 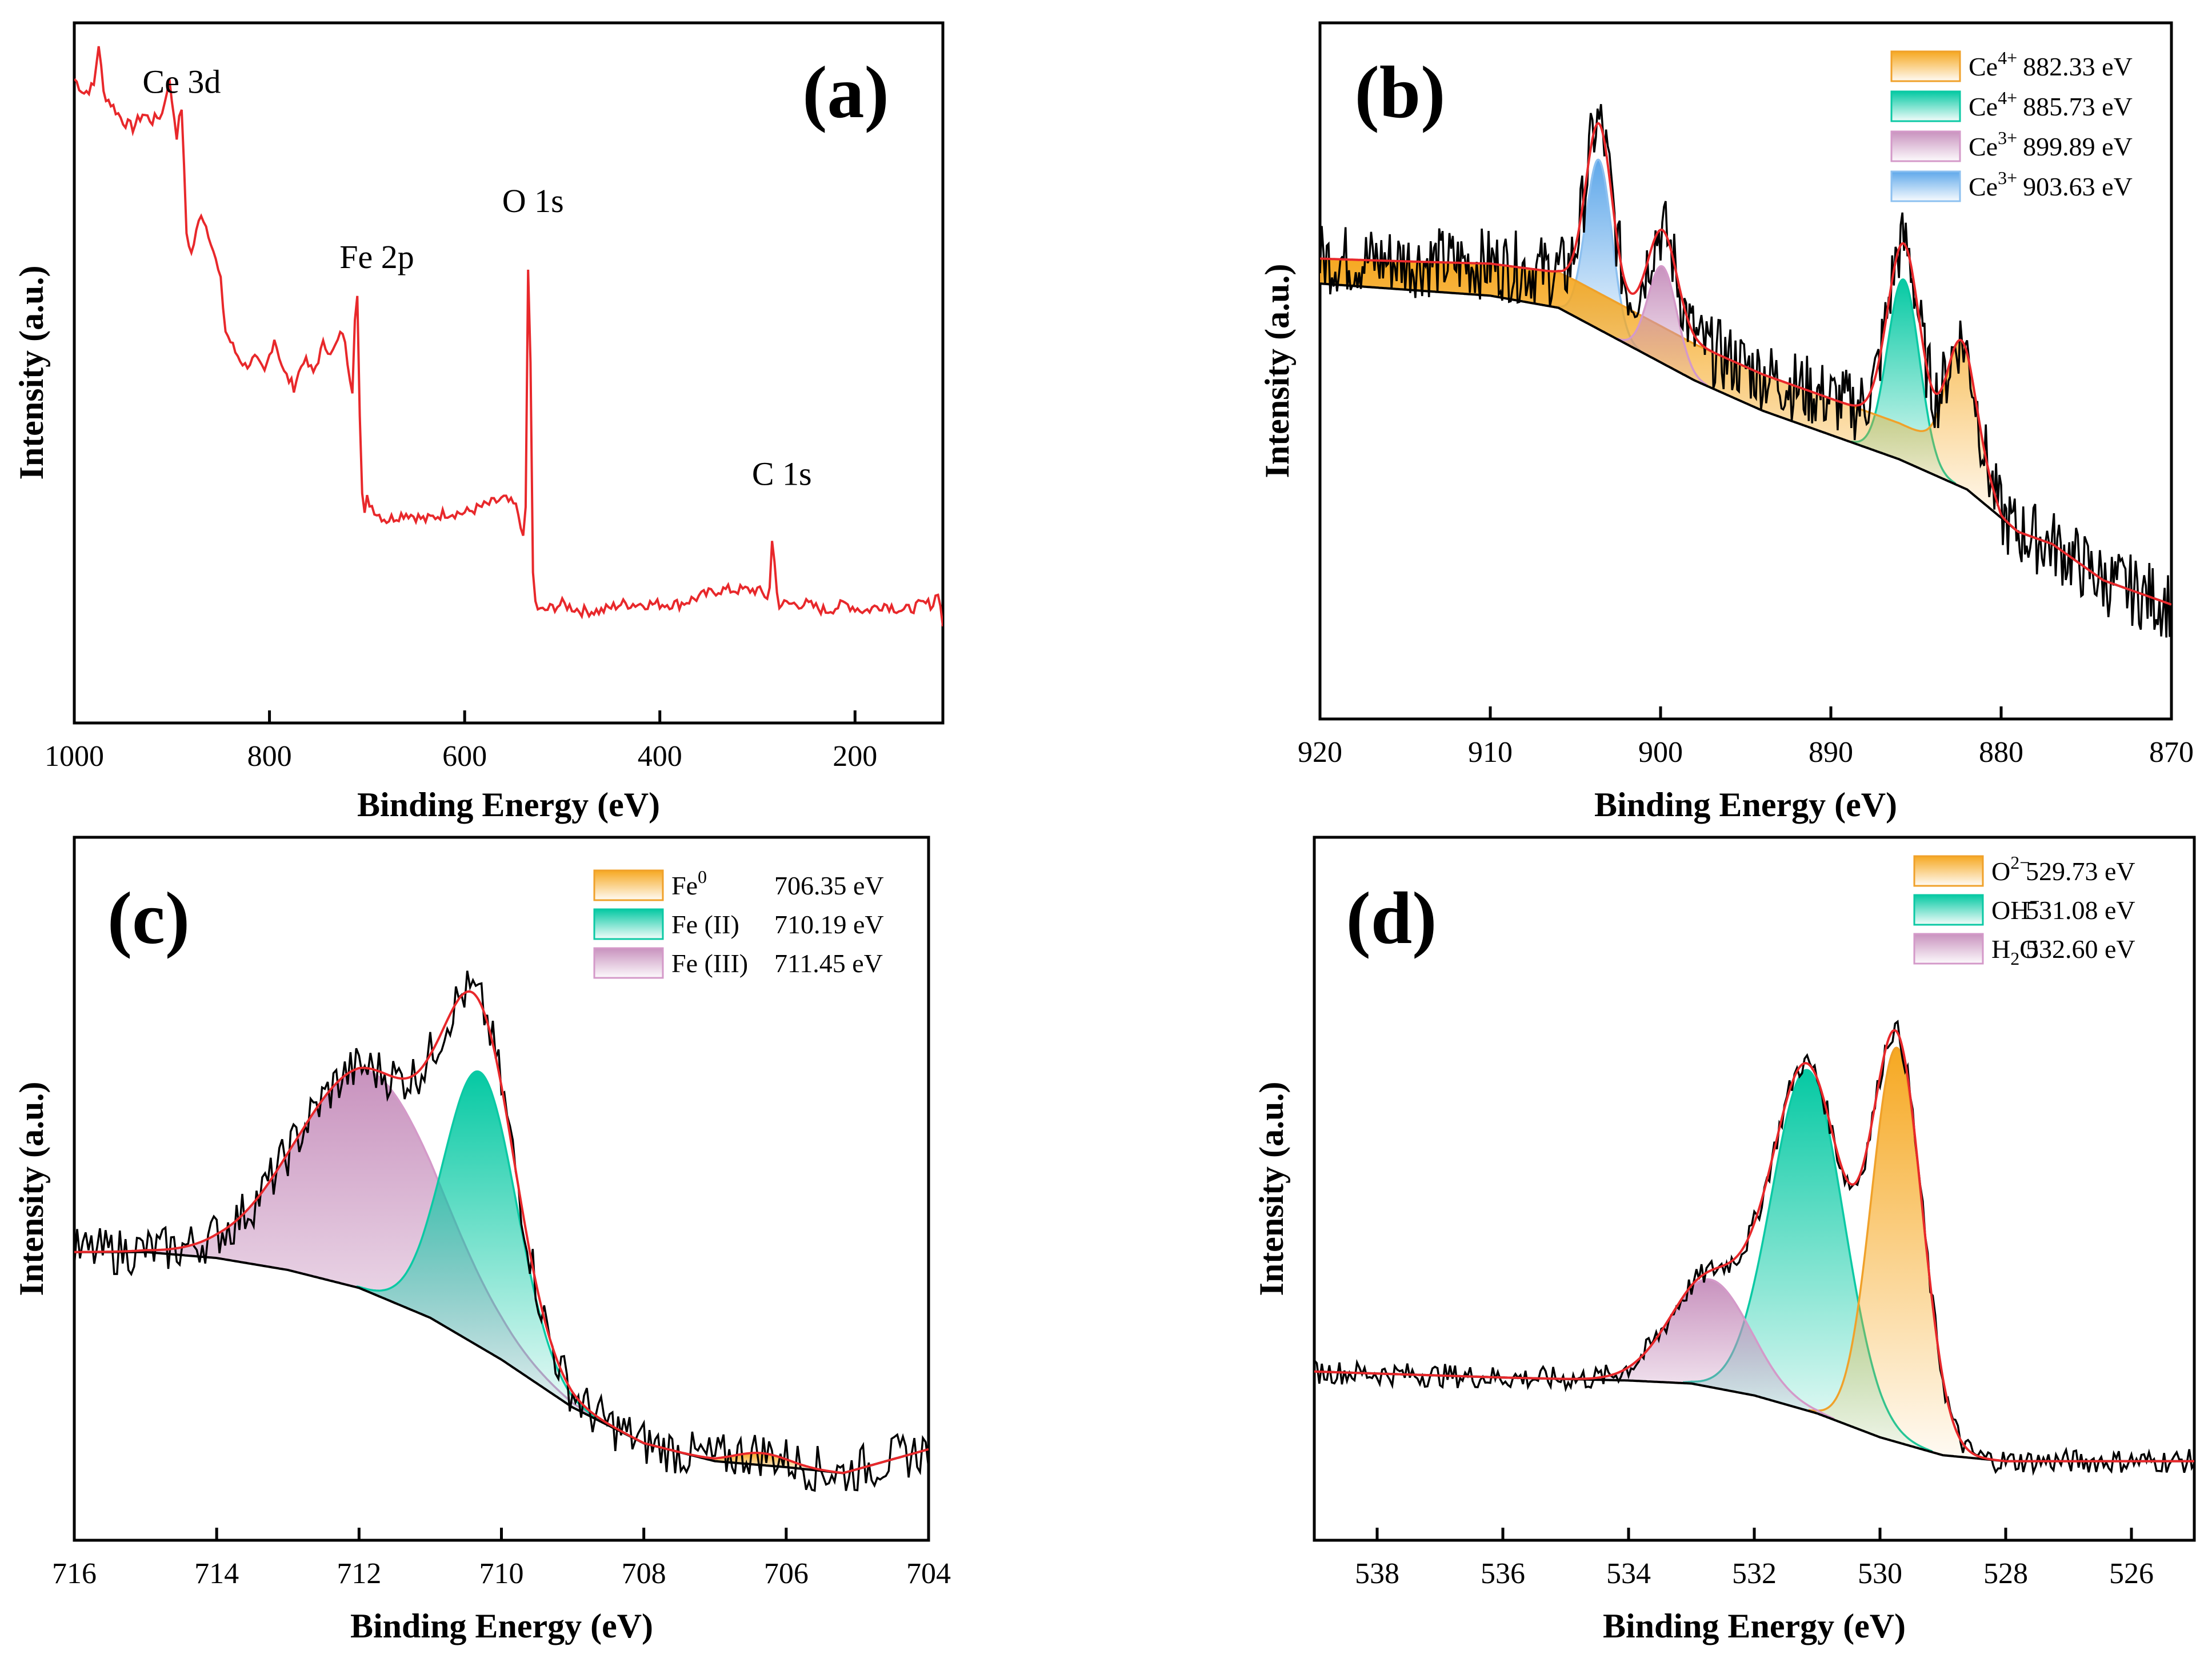 What do you see at coordinates (644, 1573) in the screenshot?
I see `x-tick-label: 708` at bounding box center [644, 1573].